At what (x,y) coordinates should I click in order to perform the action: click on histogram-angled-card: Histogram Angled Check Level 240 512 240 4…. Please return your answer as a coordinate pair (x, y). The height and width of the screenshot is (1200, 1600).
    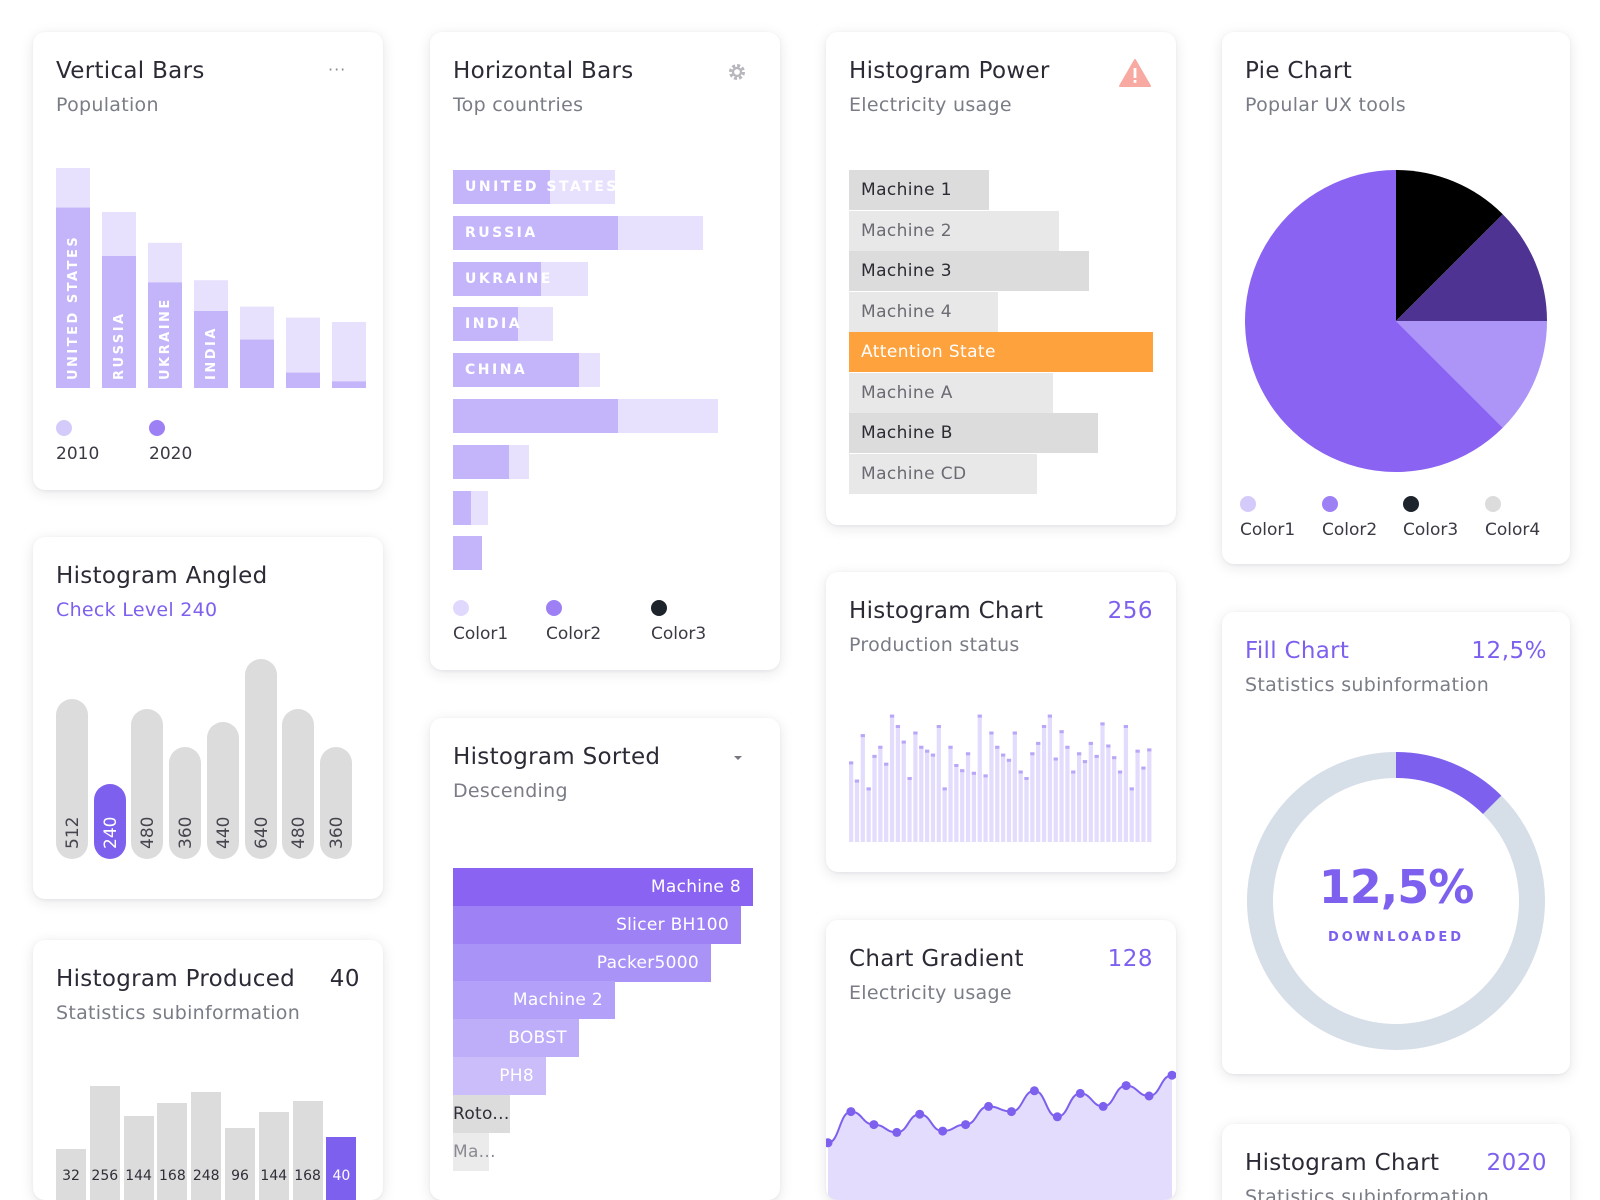
    Looking at the image, I should click on (208, 718).